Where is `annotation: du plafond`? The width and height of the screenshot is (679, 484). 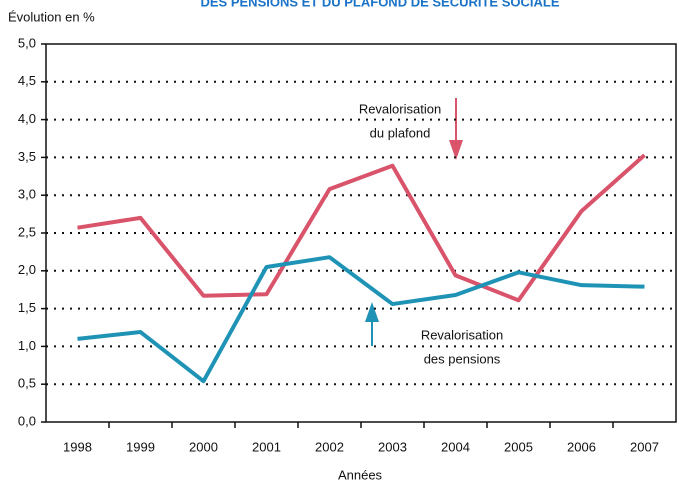
annotation: du plafond is located at coordinates (400, 132).